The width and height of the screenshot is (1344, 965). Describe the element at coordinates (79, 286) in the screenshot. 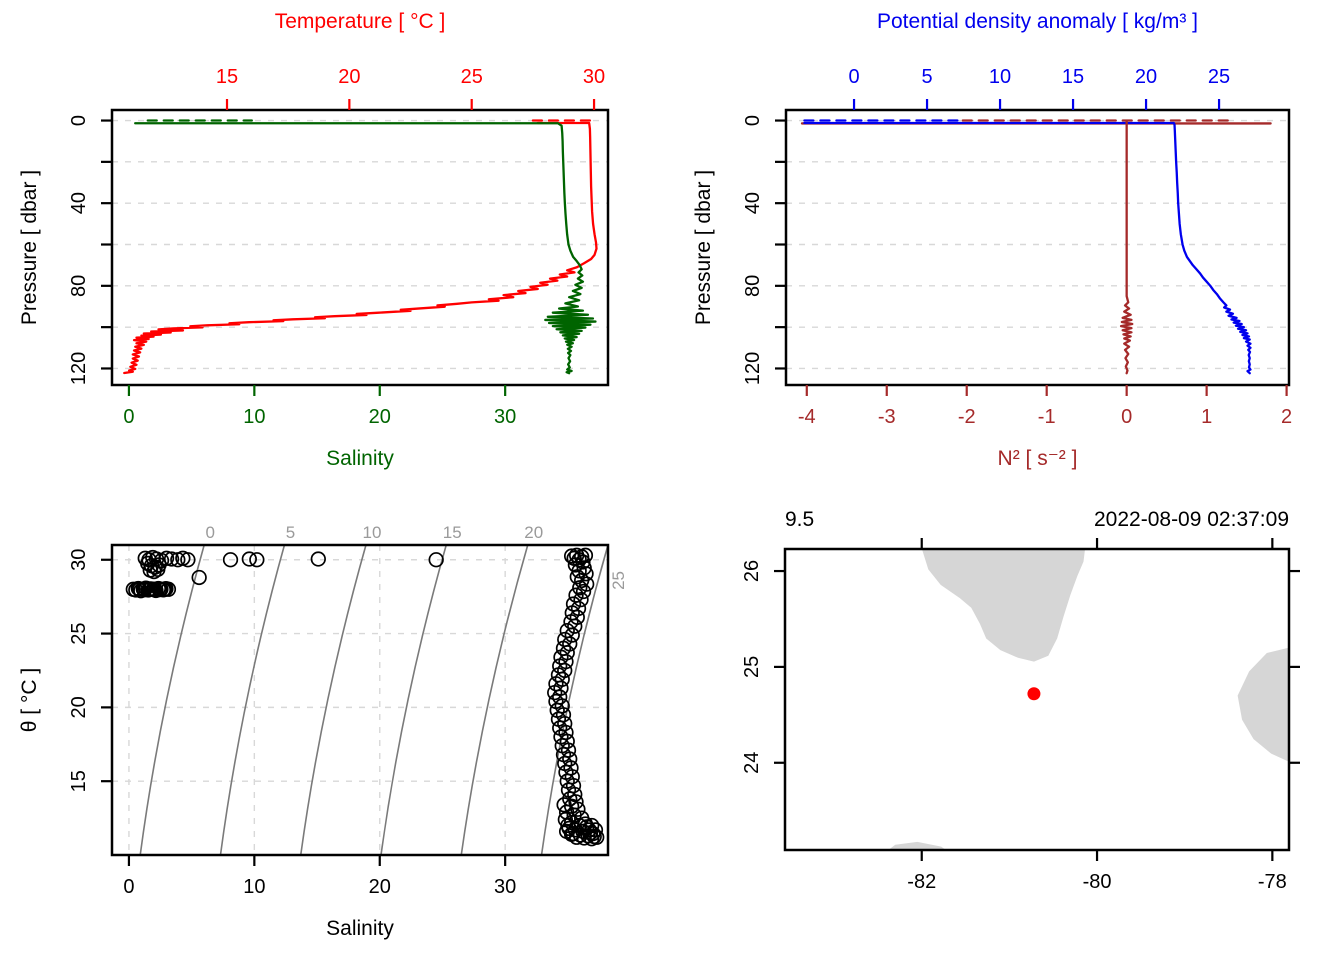

I see `tick-label: 80` at that location.